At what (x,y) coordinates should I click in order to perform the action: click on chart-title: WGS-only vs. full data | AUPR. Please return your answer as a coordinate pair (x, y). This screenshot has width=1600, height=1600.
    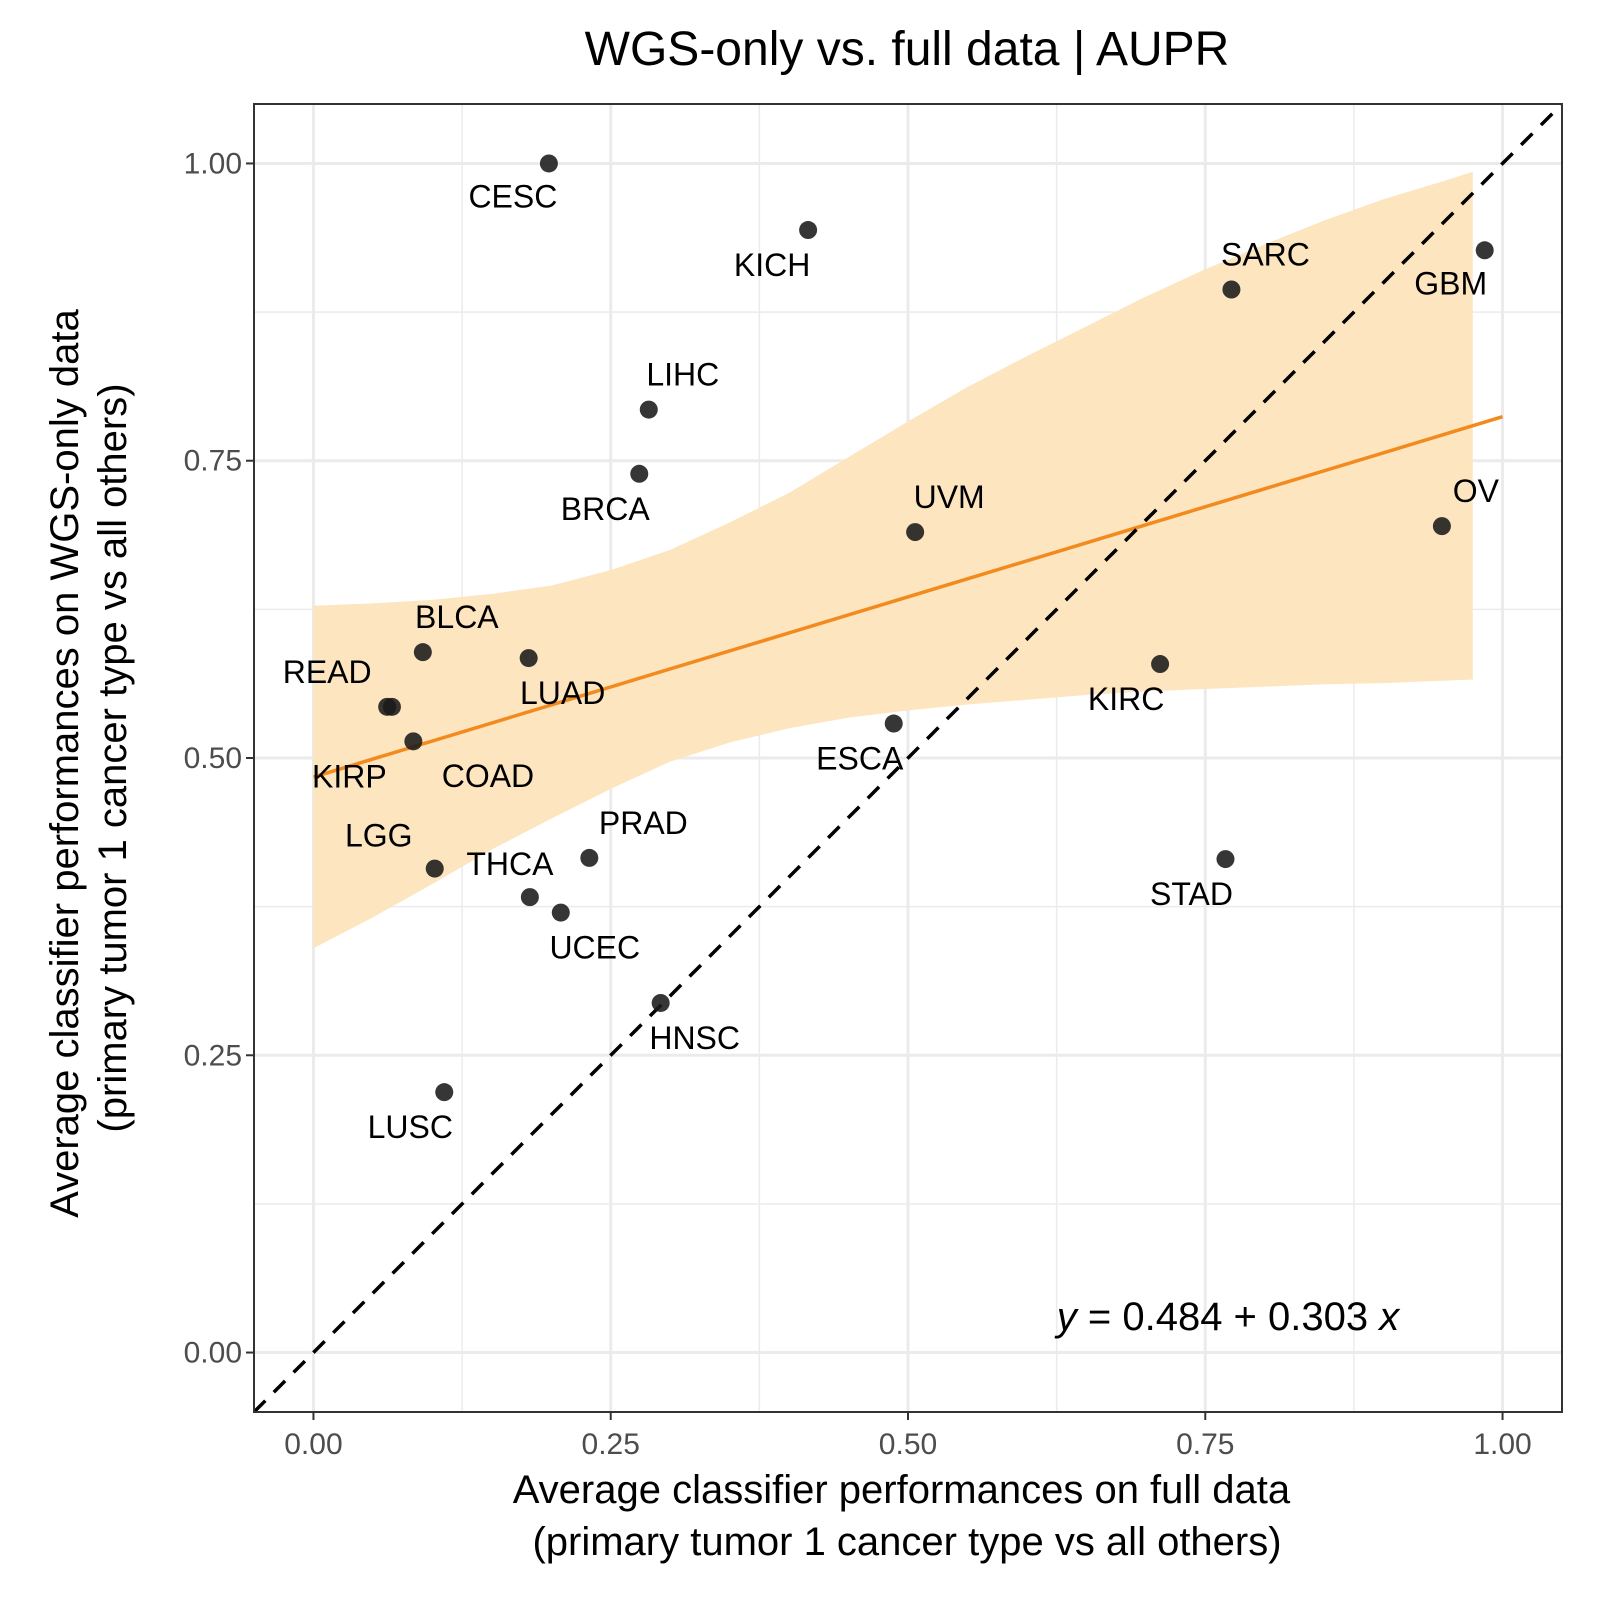
    Looking at the image, I should click on (907, 49).